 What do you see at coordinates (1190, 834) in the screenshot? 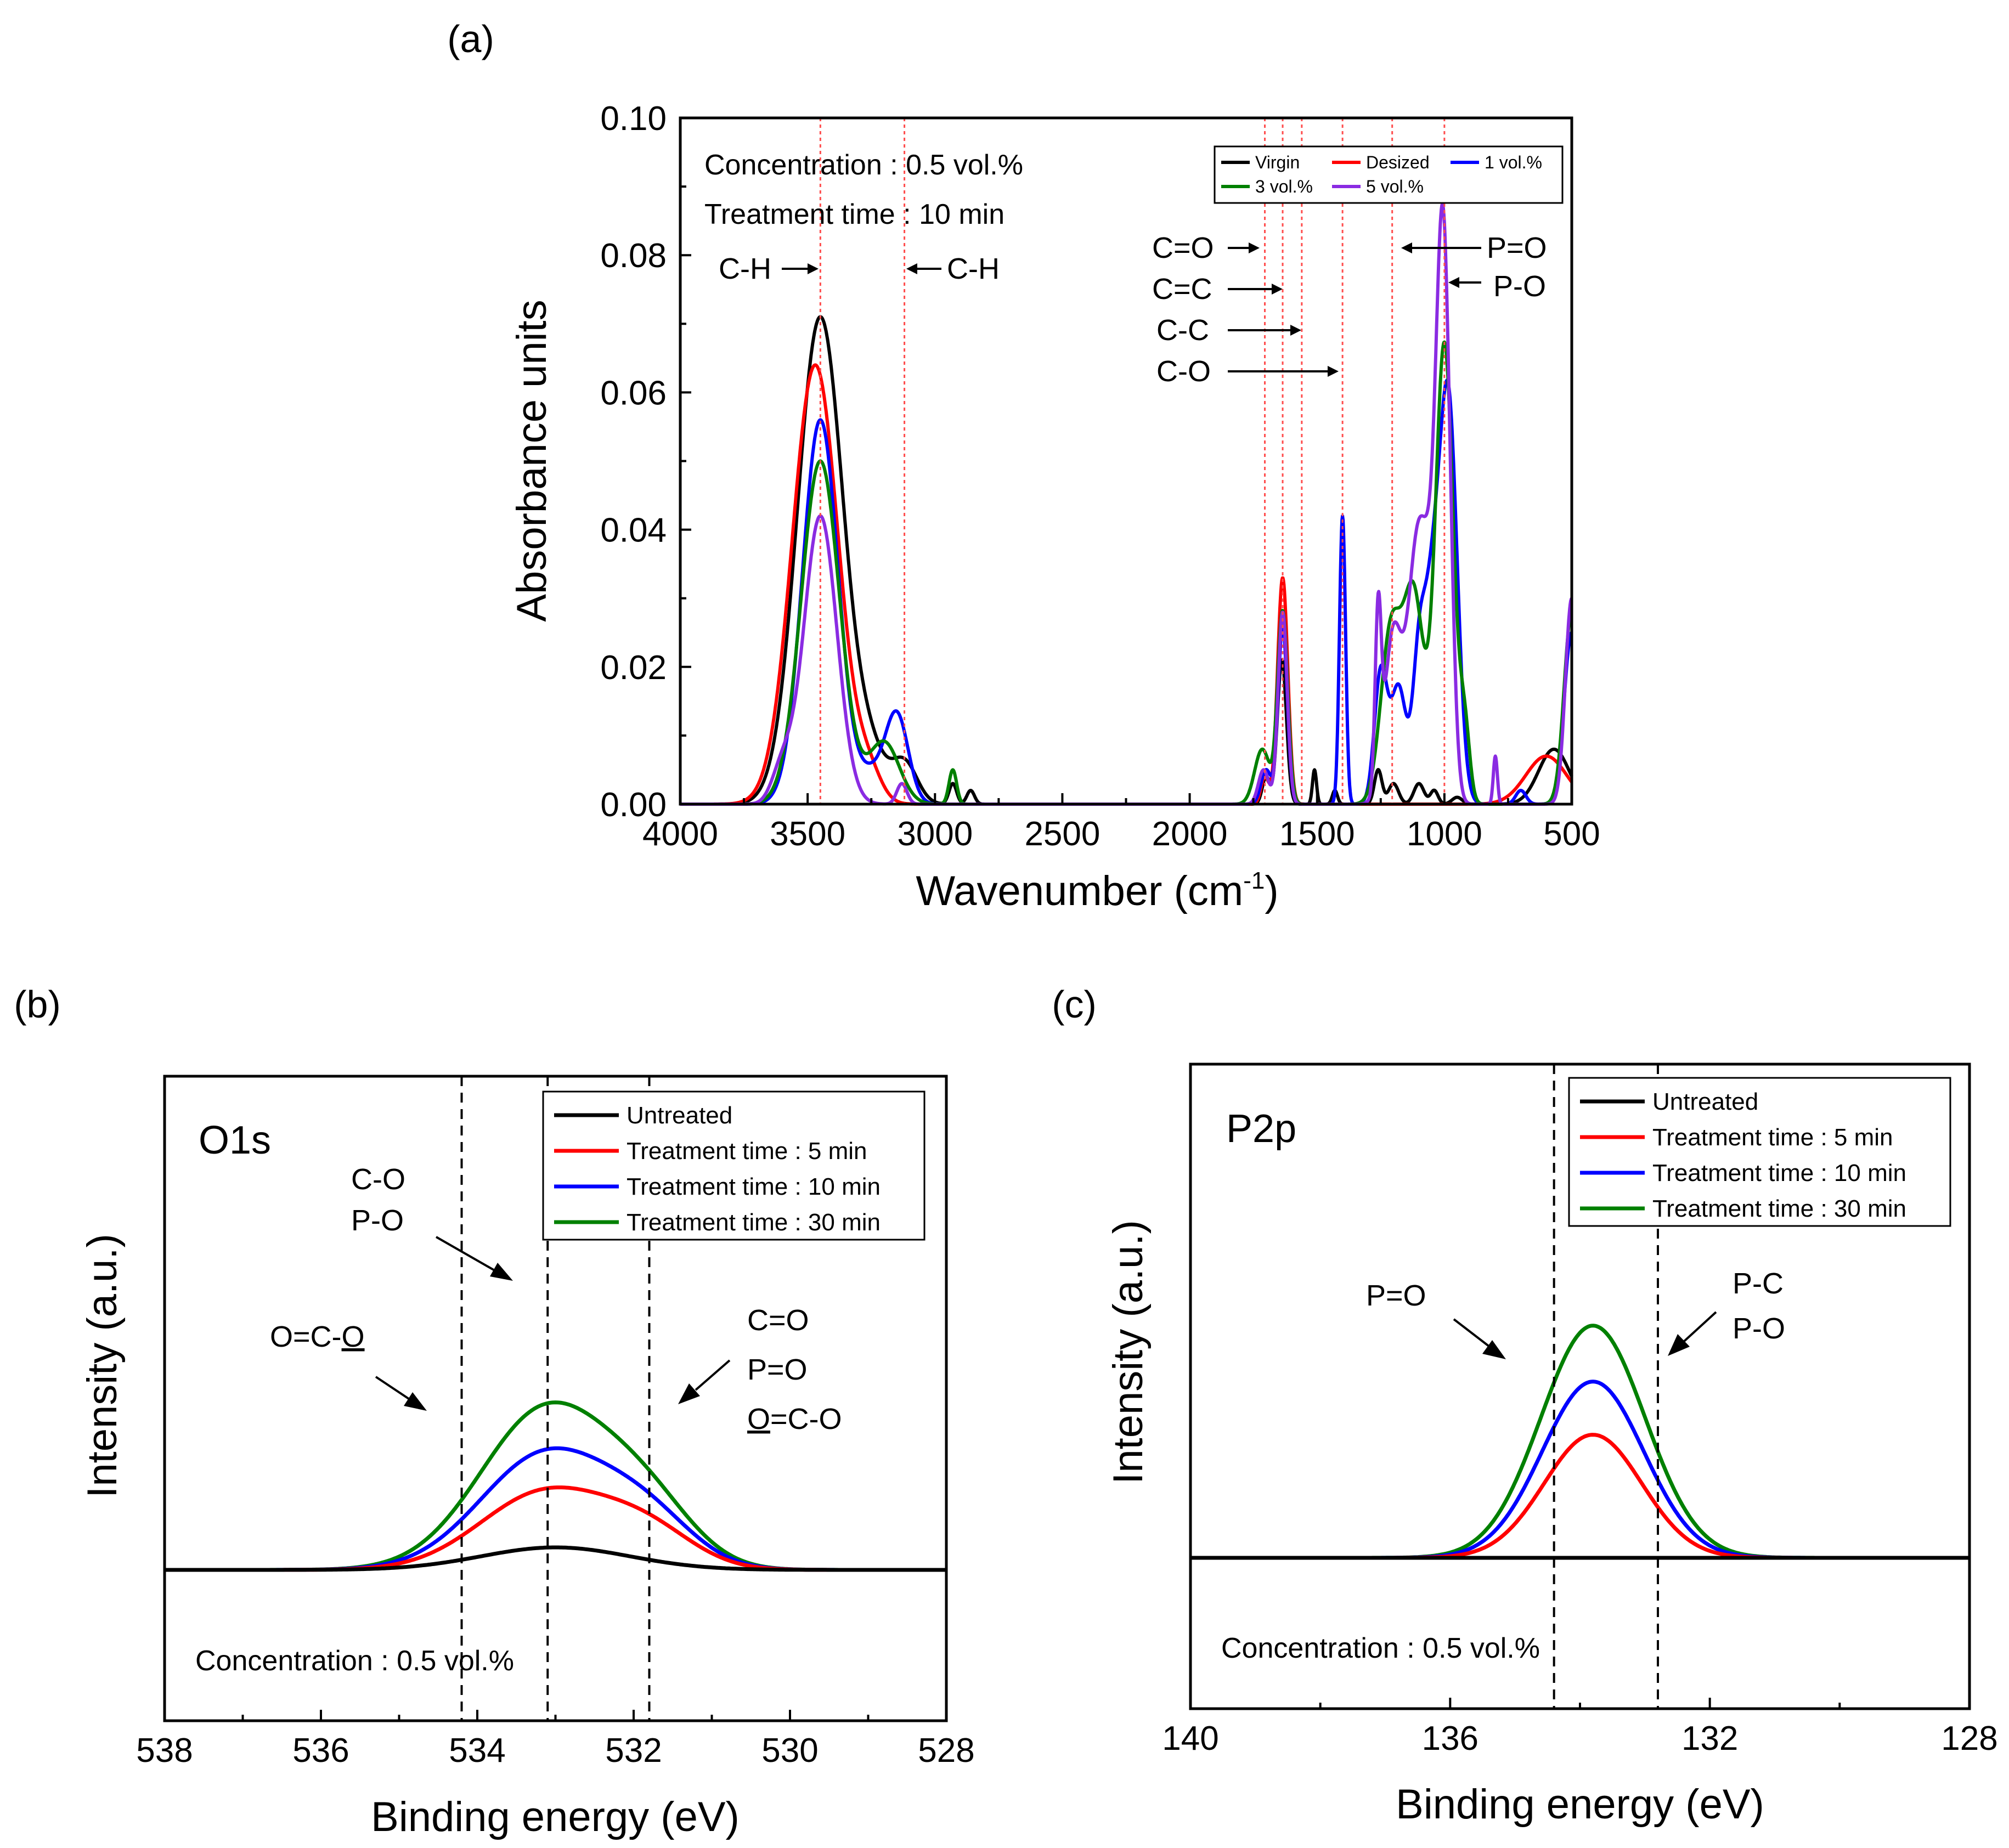
I see `x-tick-label-2000: 2000` at bounding box center [1190, 834].